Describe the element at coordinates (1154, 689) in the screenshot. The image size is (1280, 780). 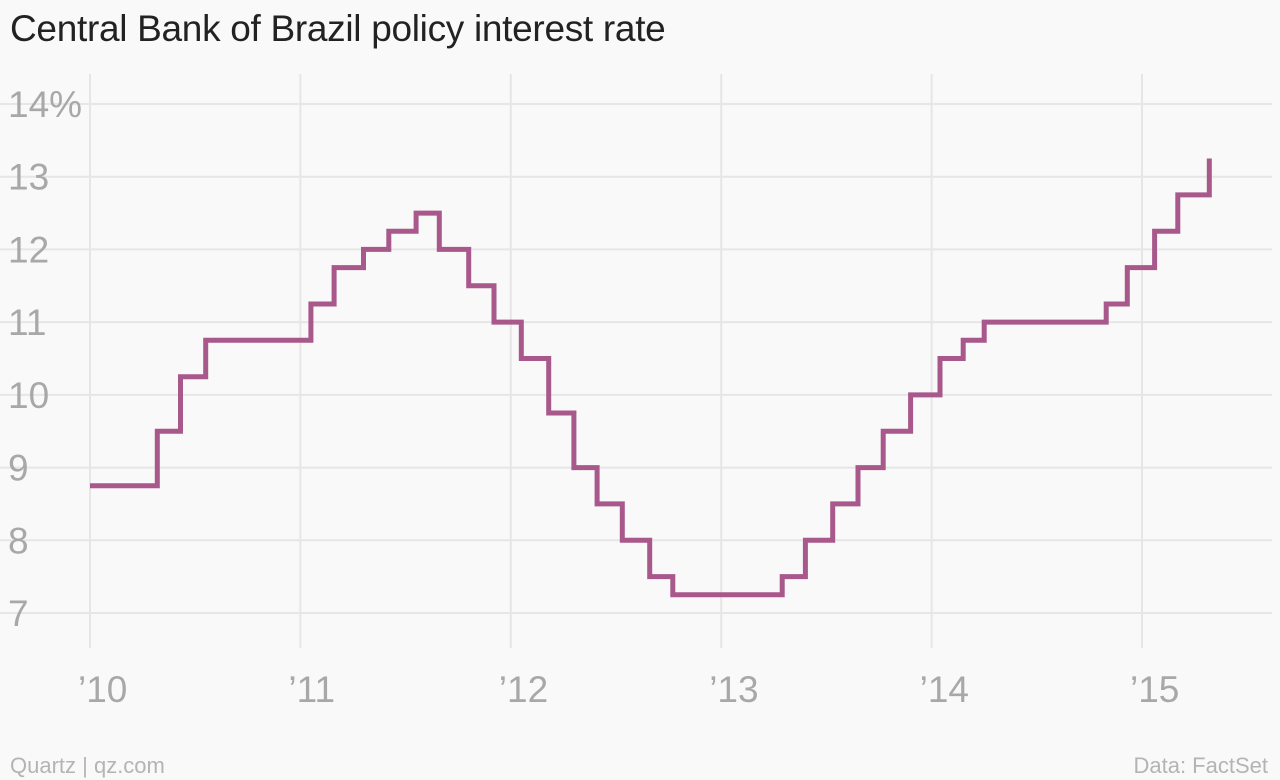
I see `x-tick-label: ’15` at that location.